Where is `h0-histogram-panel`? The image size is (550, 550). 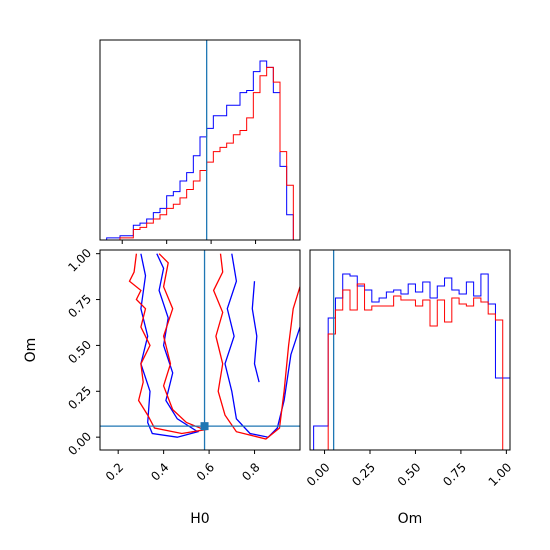 h0-histogram-panel is located at coordinates (200, 141).